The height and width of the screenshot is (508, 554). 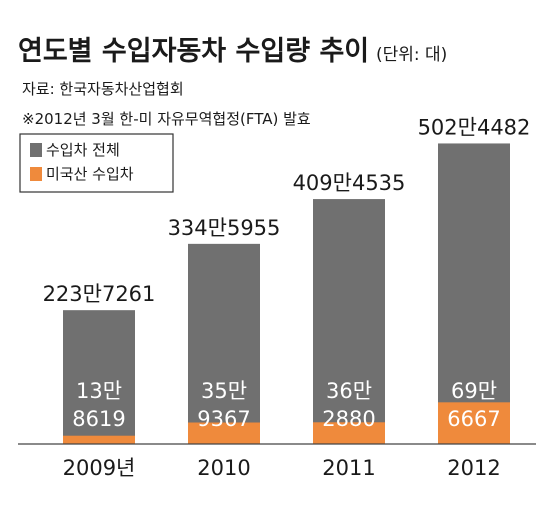 I want to click on legend-swatch-us, so click(x=36, y=174).